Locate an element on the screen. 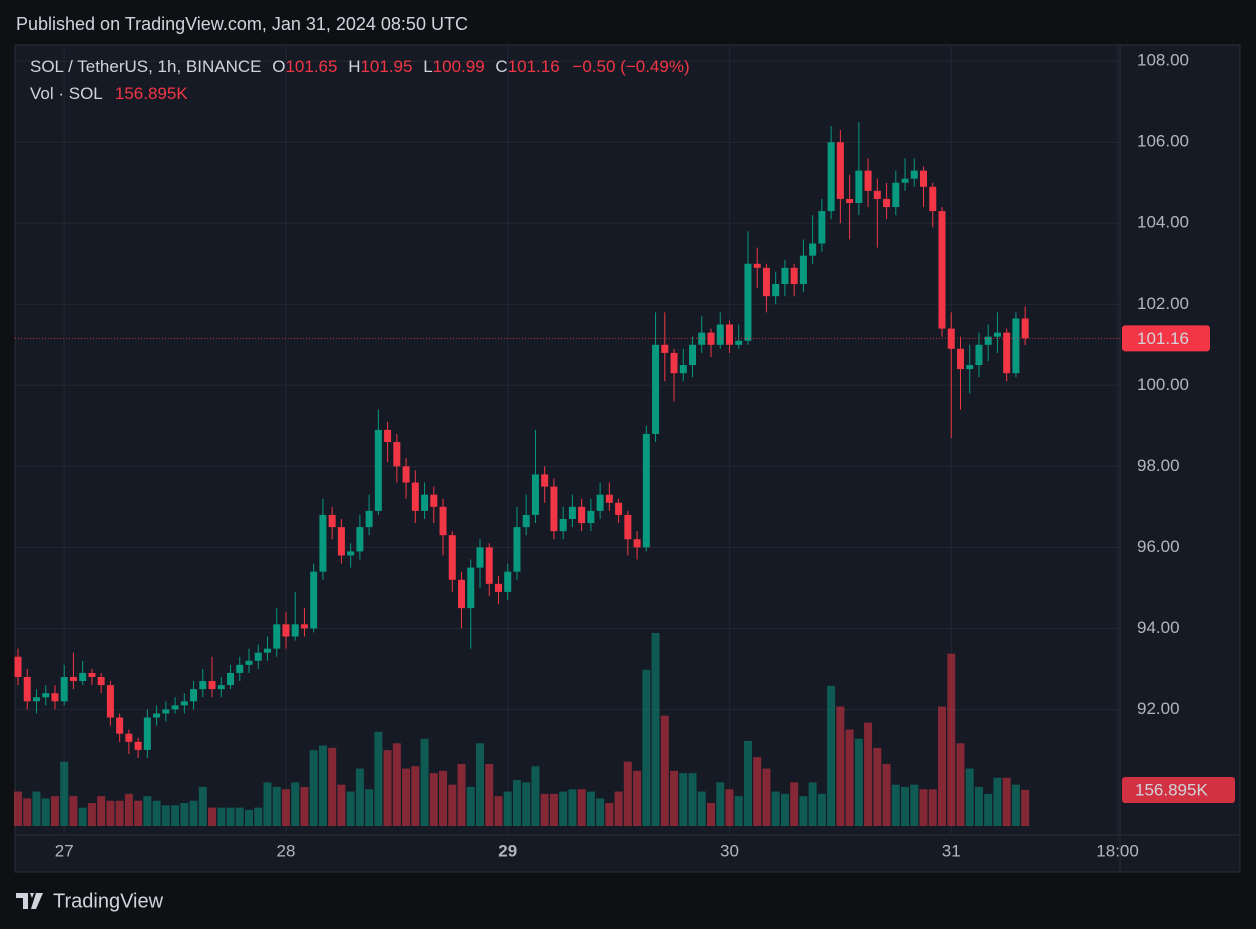 The image size is (1256, 929). legend-value: 101.95 is located at coordinates (386, 66).